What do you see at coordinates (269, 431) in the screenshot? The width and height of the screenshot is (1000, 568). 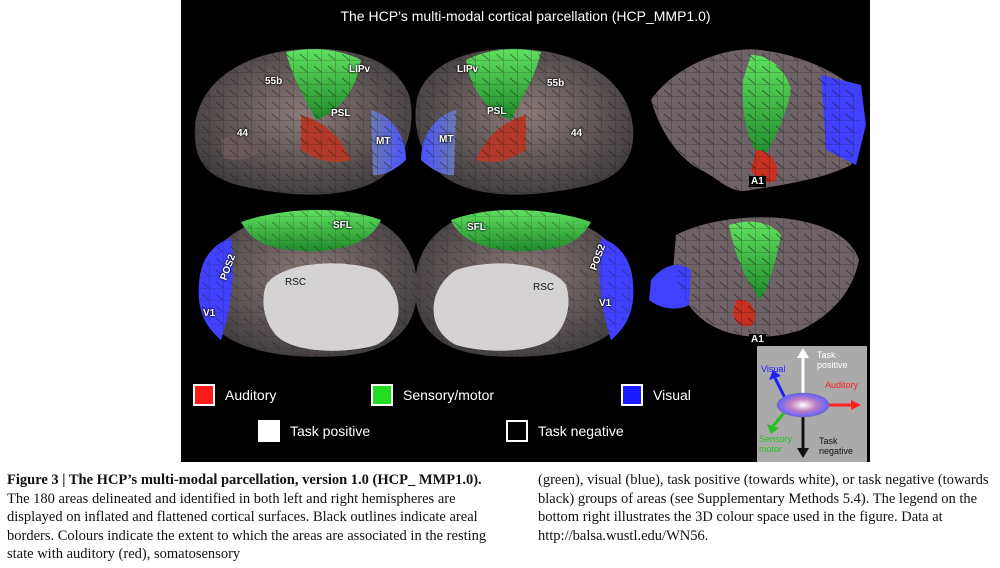 I see `legend-swatch-task-positive` at bounding box center [269, 431].